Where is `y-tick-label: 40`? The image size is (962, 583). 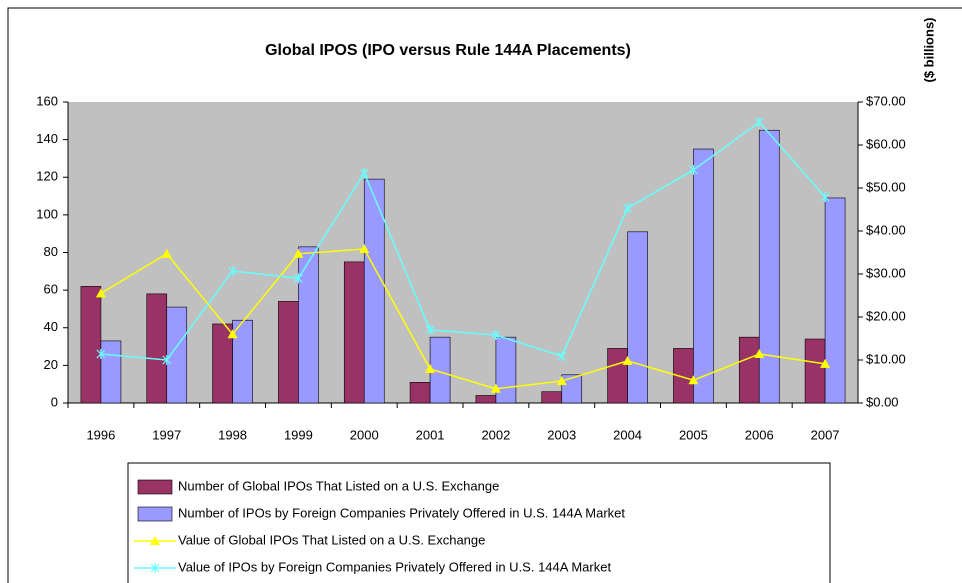
y-tick-label: 40 is located at coordinates (51, 326).